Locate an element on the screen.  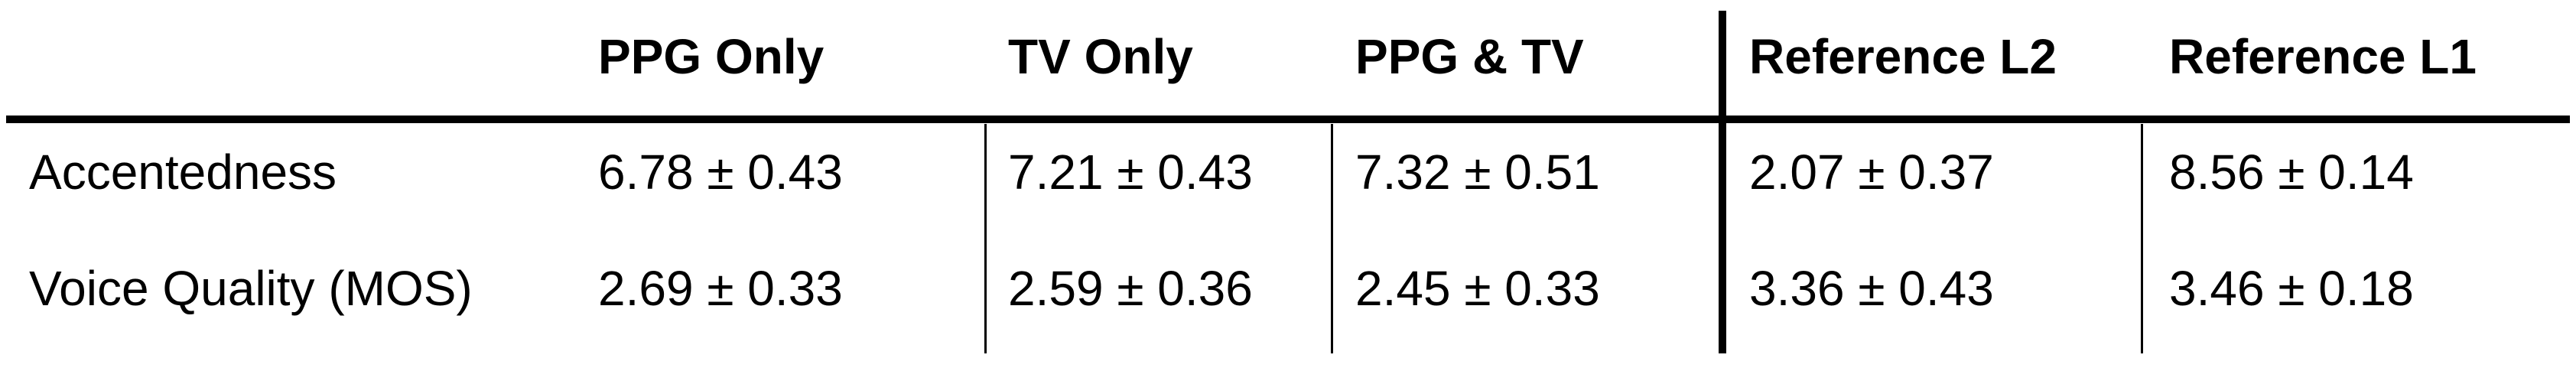
table-cell: 2.69 ± 0.33 is located at coordinates (720, 288).